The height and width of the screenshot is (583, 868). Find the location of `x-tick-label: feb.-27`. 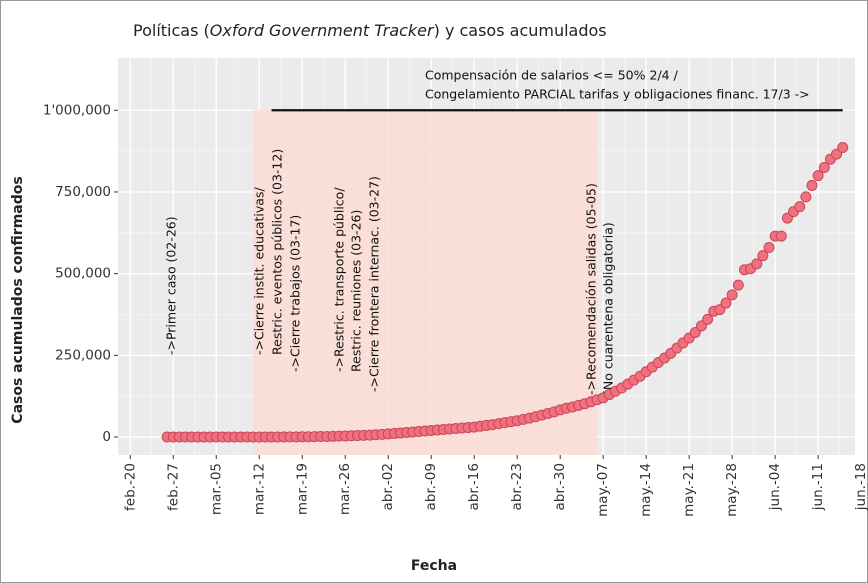

x-tick-label: feb.-27 is located at coordinates (173, 487).